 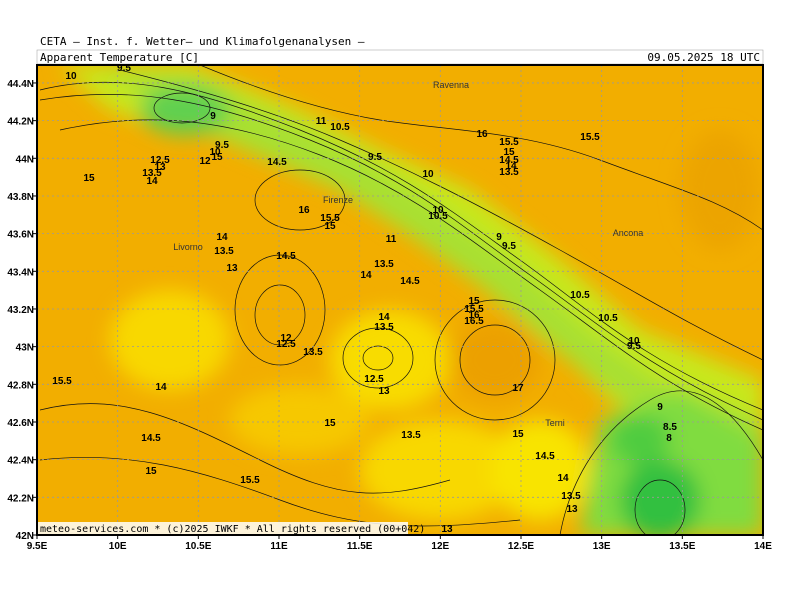 I want to click on contour-label: 12, so click(x=205, y=161).